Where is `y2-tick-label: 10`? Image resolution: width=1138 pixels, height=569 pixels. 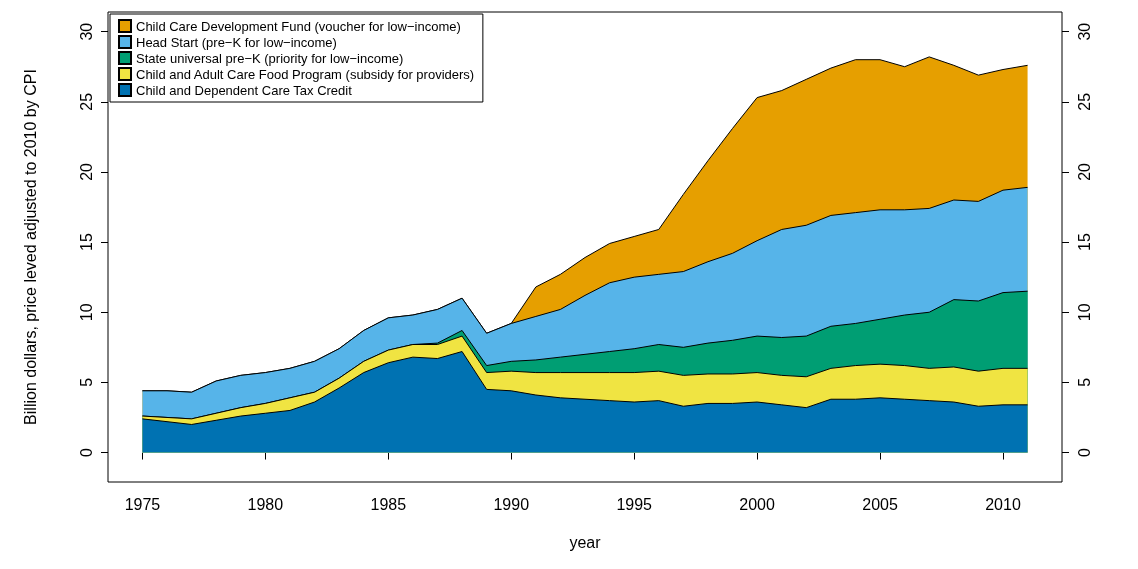
y2-tick-label: 10 is located at coordinates (1084, 312).